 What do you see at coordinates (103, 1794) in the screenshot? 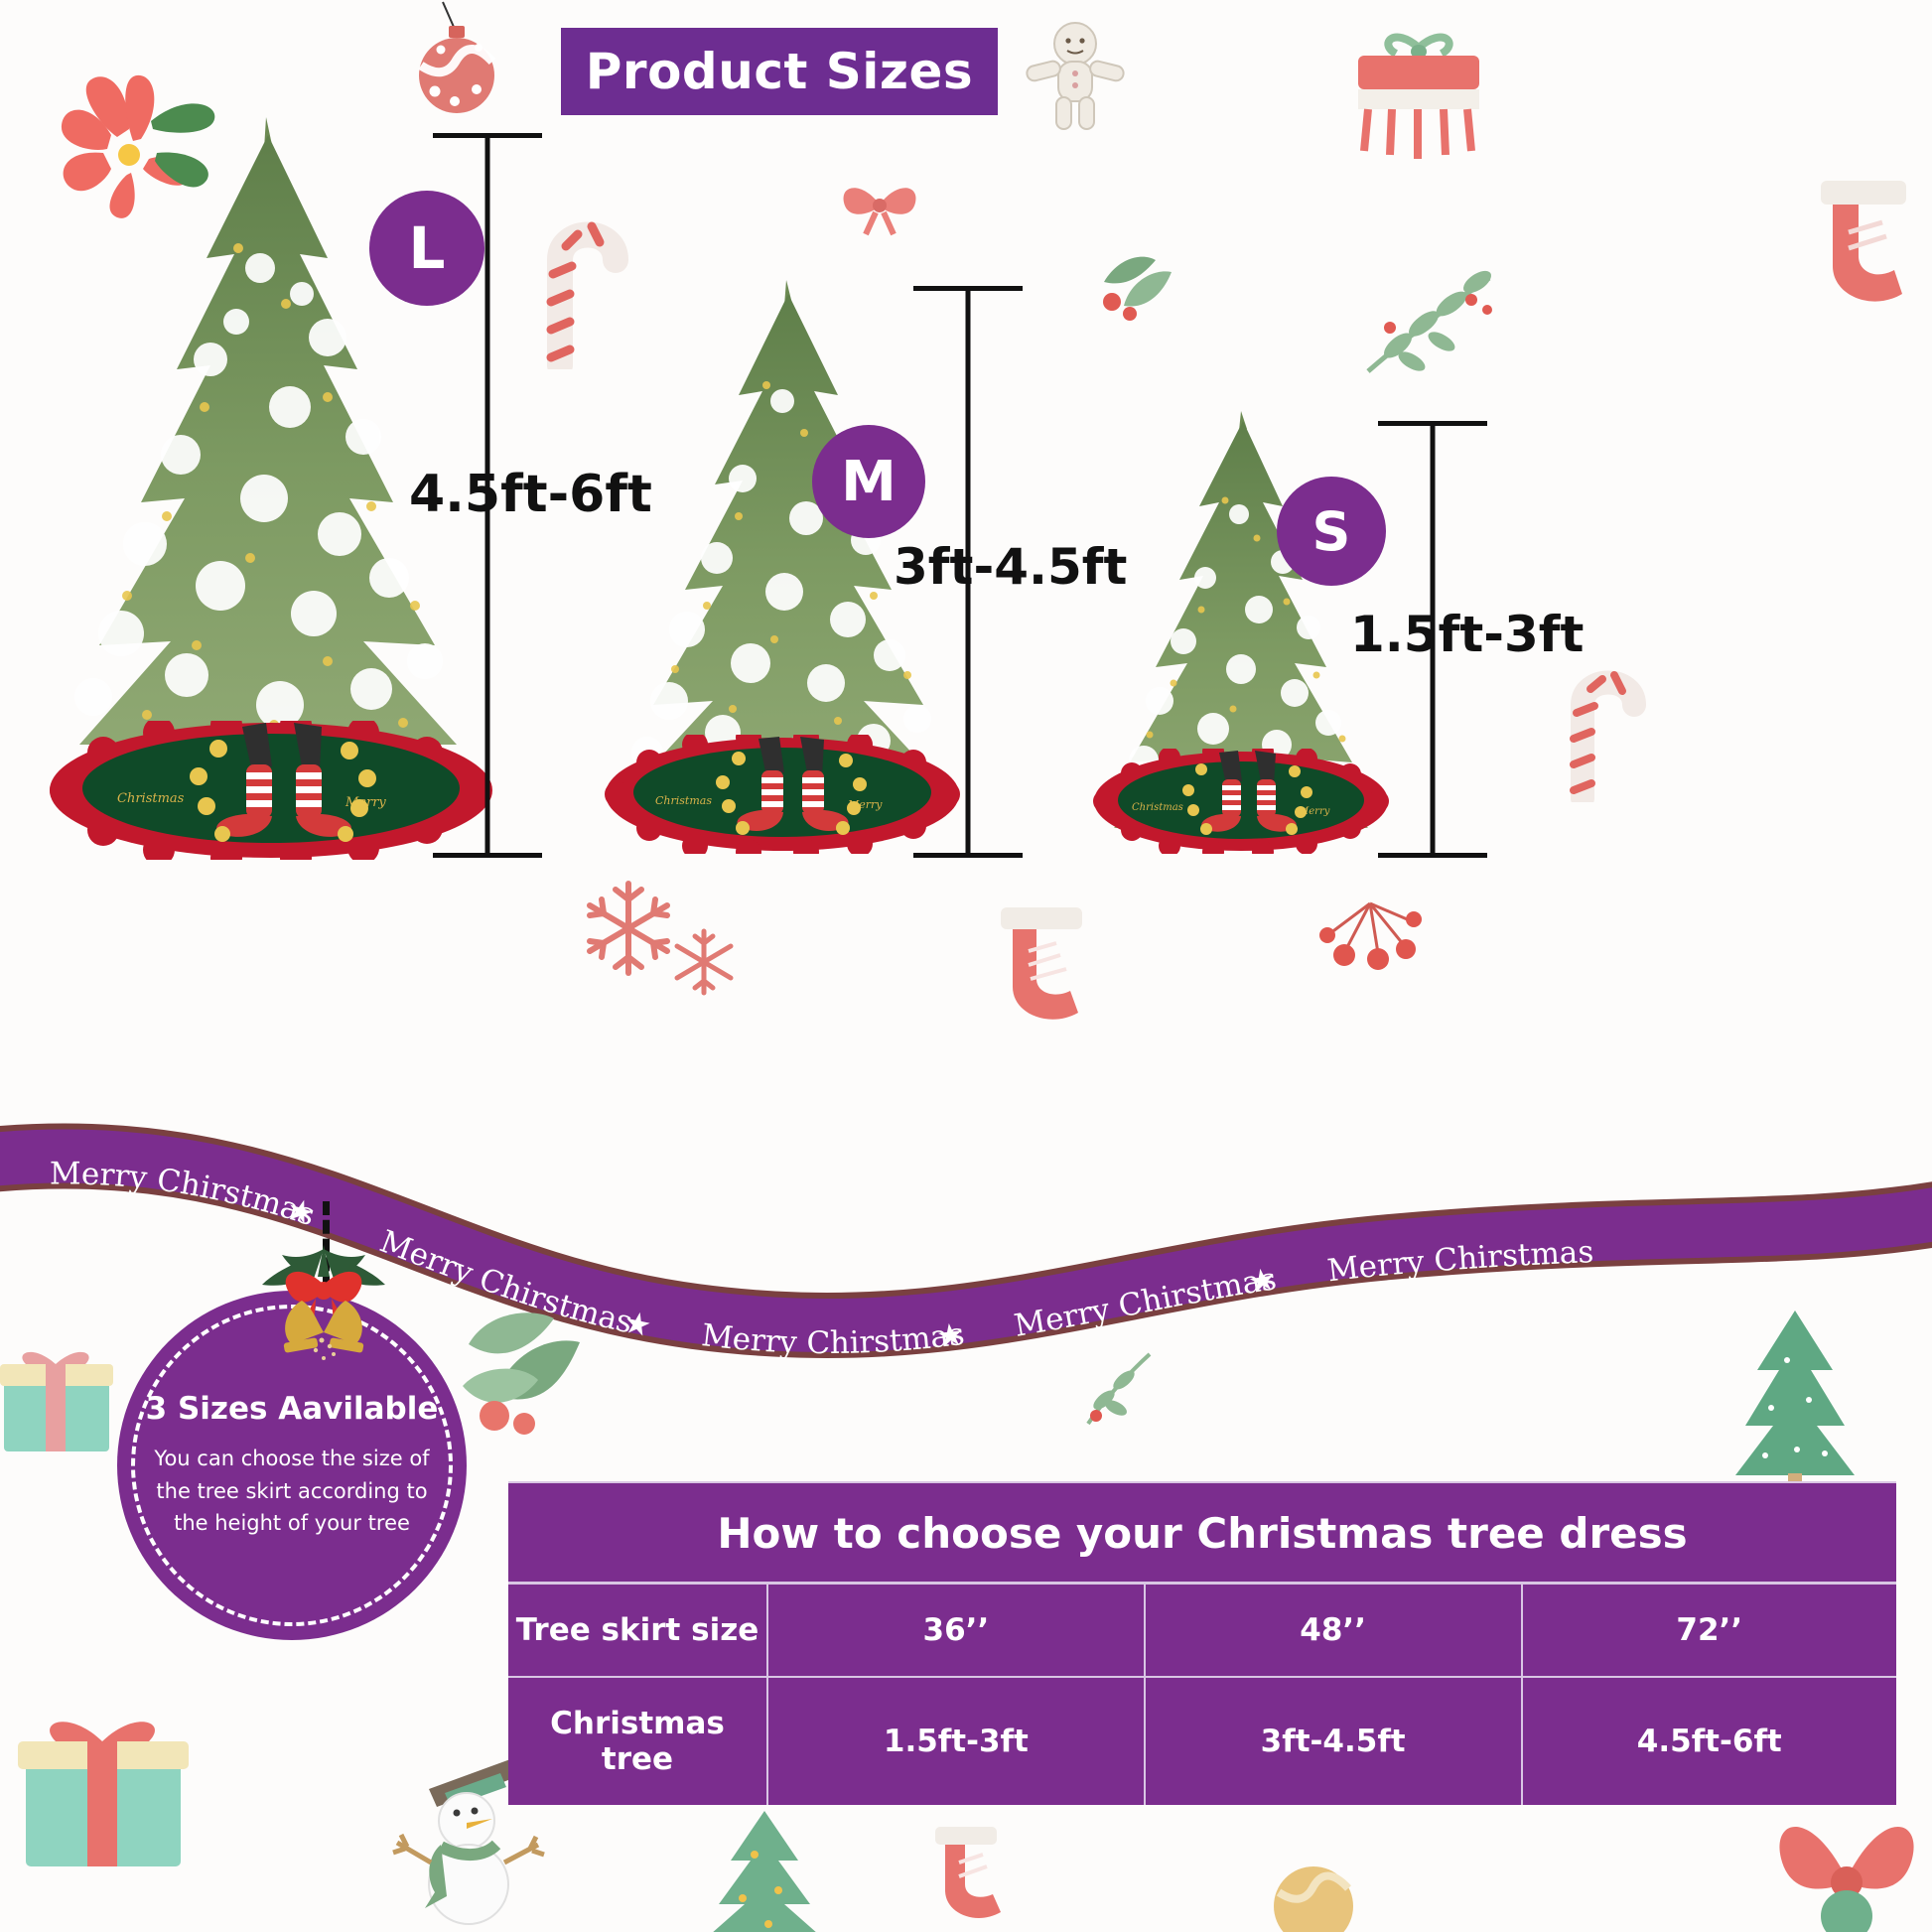
I see `gift-box-icon` at bounding box center [103, 1794].